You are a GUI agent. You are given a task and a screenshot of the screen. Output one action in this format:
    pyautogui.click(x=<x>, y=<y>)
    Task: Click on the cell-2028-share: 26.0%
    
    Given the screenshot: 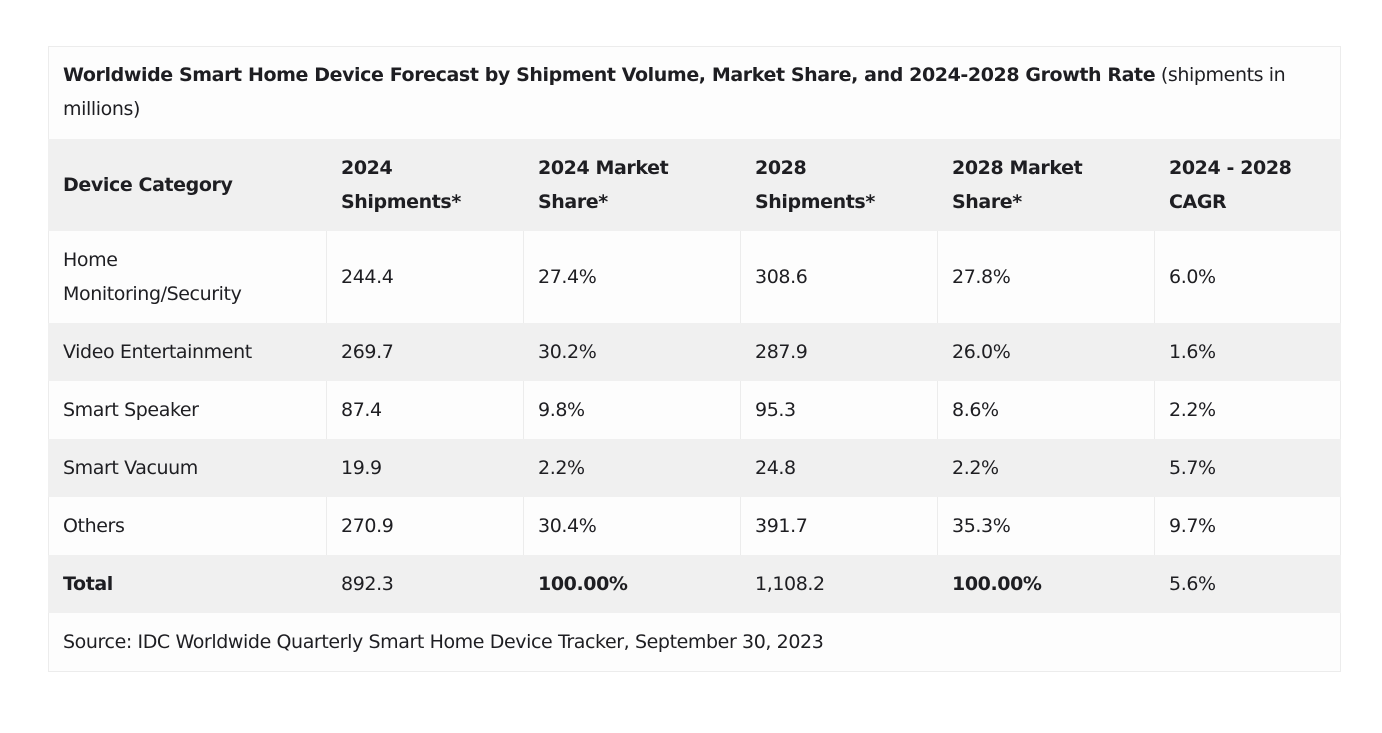 What is the action you would take?
    pyautogui.click(x=1046, y=352)
    